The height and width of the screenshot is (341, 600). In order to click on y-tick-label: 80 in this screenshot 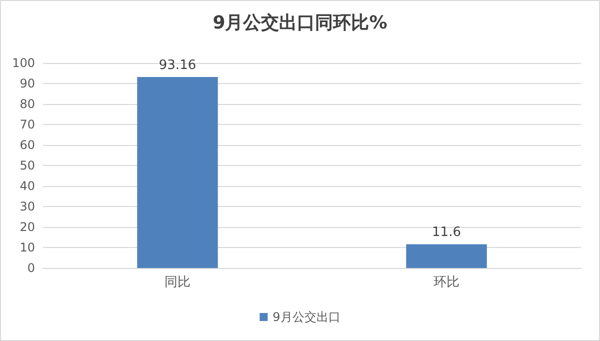, I will do `click(27, 104)`.